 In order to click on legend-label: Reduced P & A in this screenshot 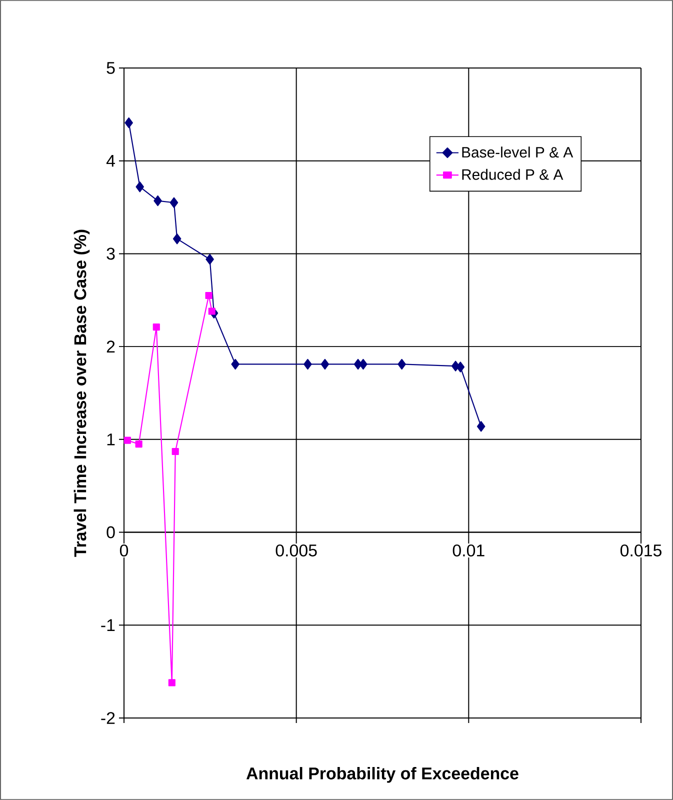, I will do `click(513, 174)`.